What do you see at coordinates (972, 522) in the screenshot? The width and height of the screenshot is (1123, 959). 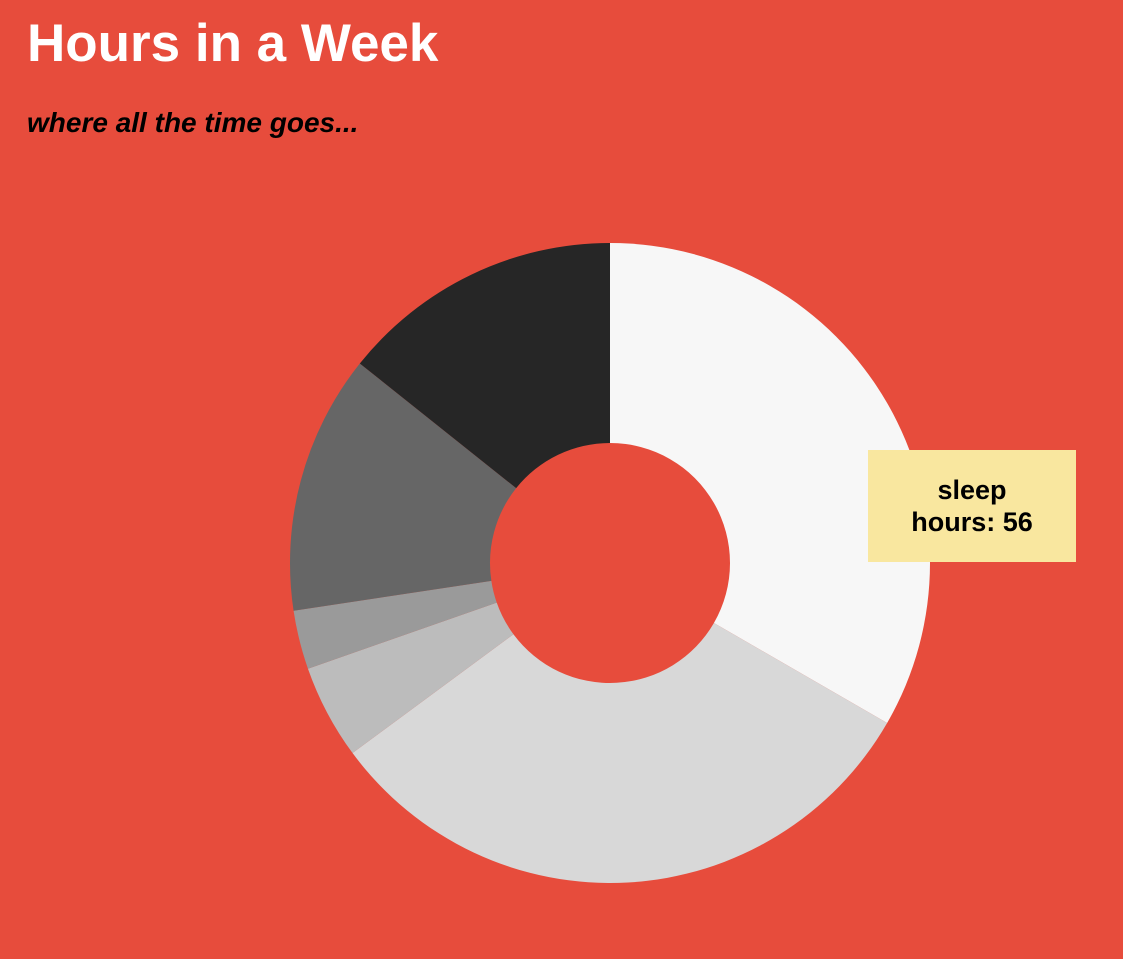 I see `tooltip-value: hours: 56` at bounding box center [972, 522].